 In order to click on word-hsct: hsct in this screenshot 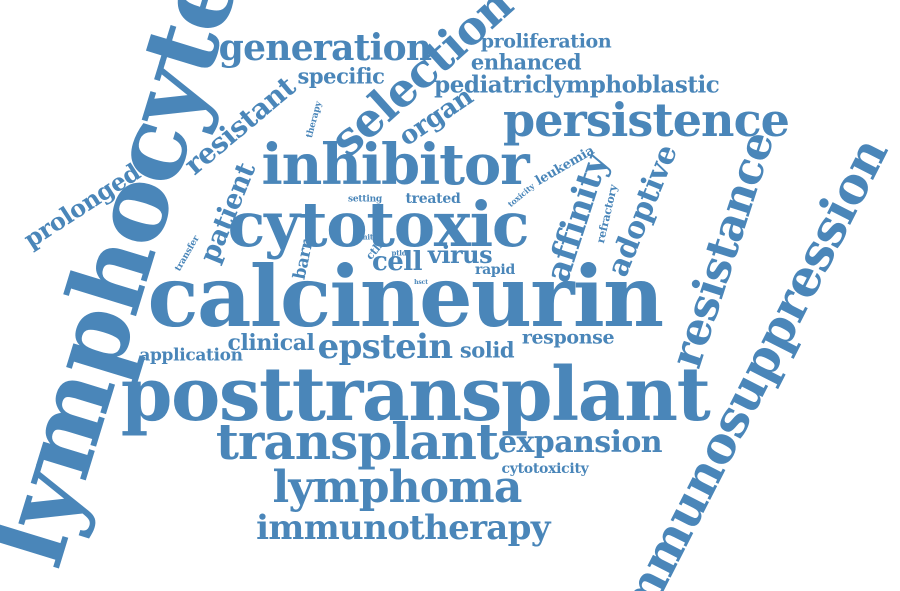, I will do `click(421, 282)`.